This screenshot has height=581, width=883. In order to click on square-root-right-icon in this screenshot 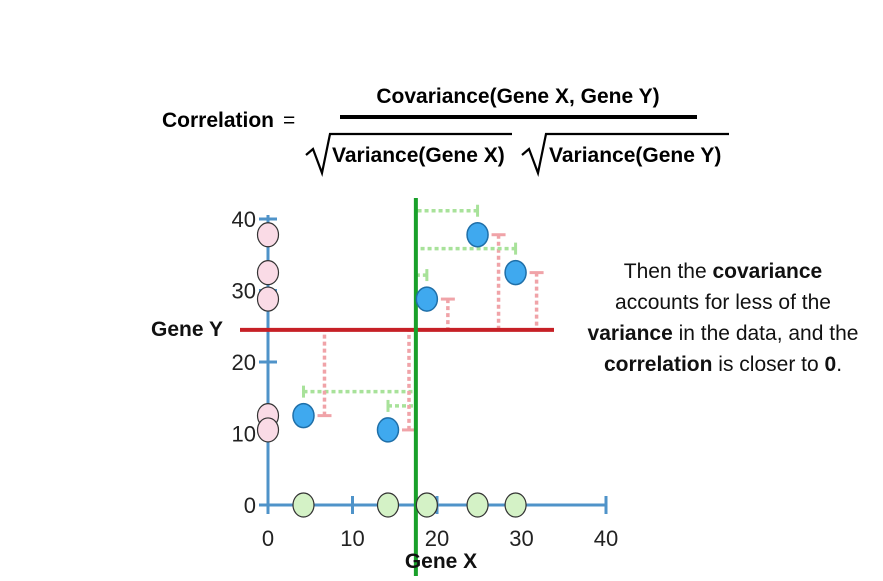, I will do `click(625, 154)`.